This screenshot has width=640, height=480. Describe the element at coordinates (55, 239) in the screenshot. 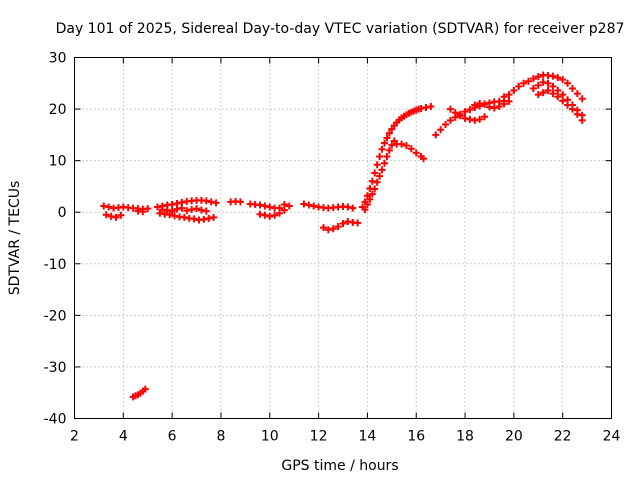

I see `y-tick-labels: 30 20 10 0 -10 -20 -30 -40` at that location.